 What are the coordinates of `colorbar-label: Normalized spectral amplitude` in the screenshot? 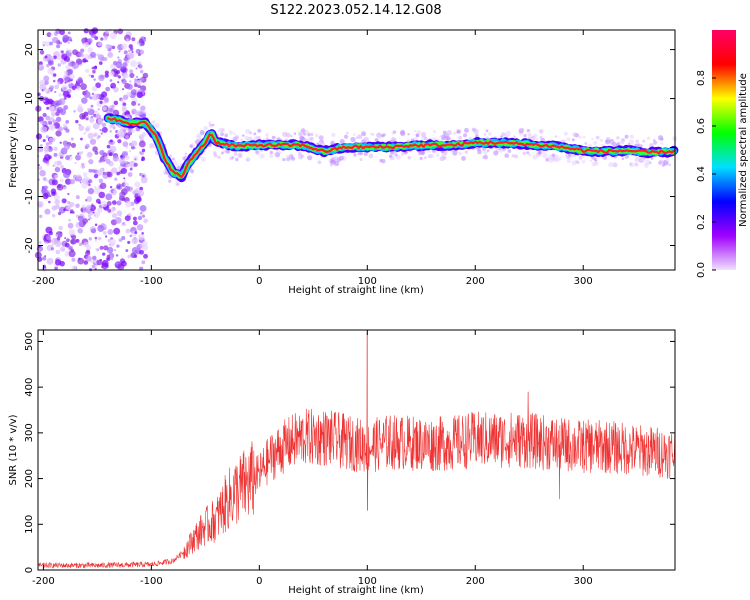 It's located at (743, 150).